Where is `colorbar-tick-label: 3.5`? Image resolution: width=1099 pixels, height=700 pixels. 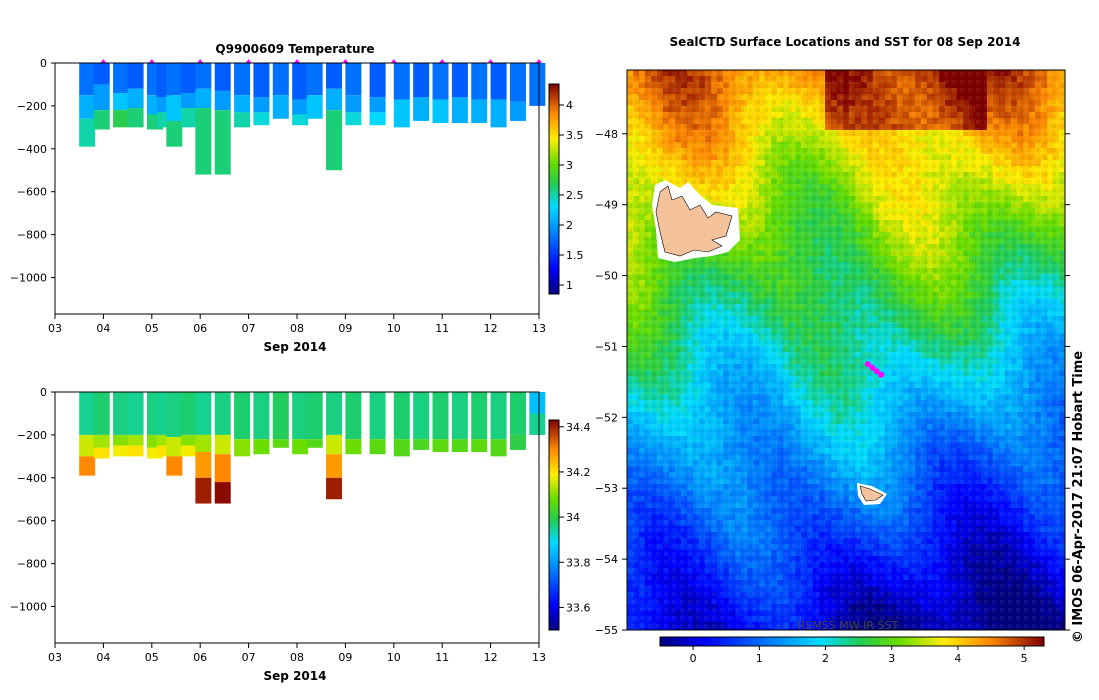
colorbar-tick-label: 3.5 is located at coordinates (575, 135).